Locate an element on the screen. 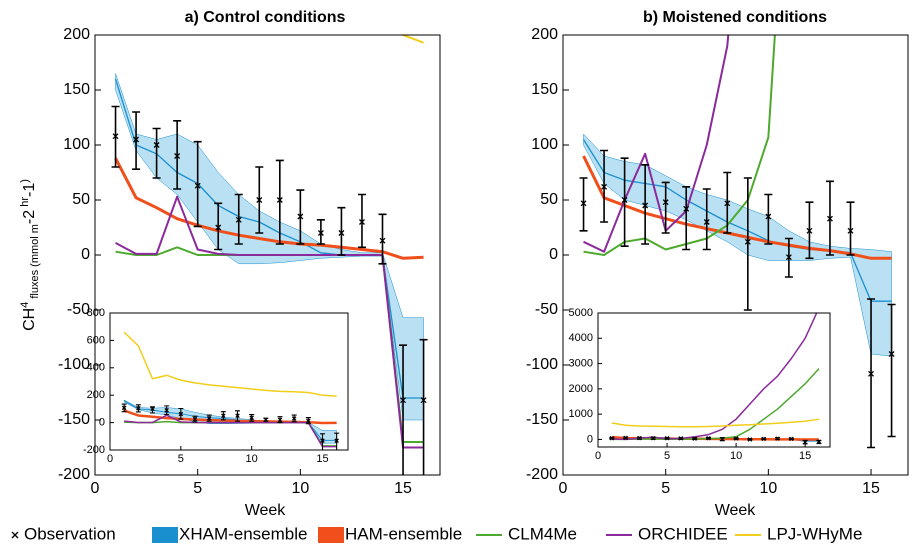  y-axis-label-part: -2 is located at coordinates (29, 217).